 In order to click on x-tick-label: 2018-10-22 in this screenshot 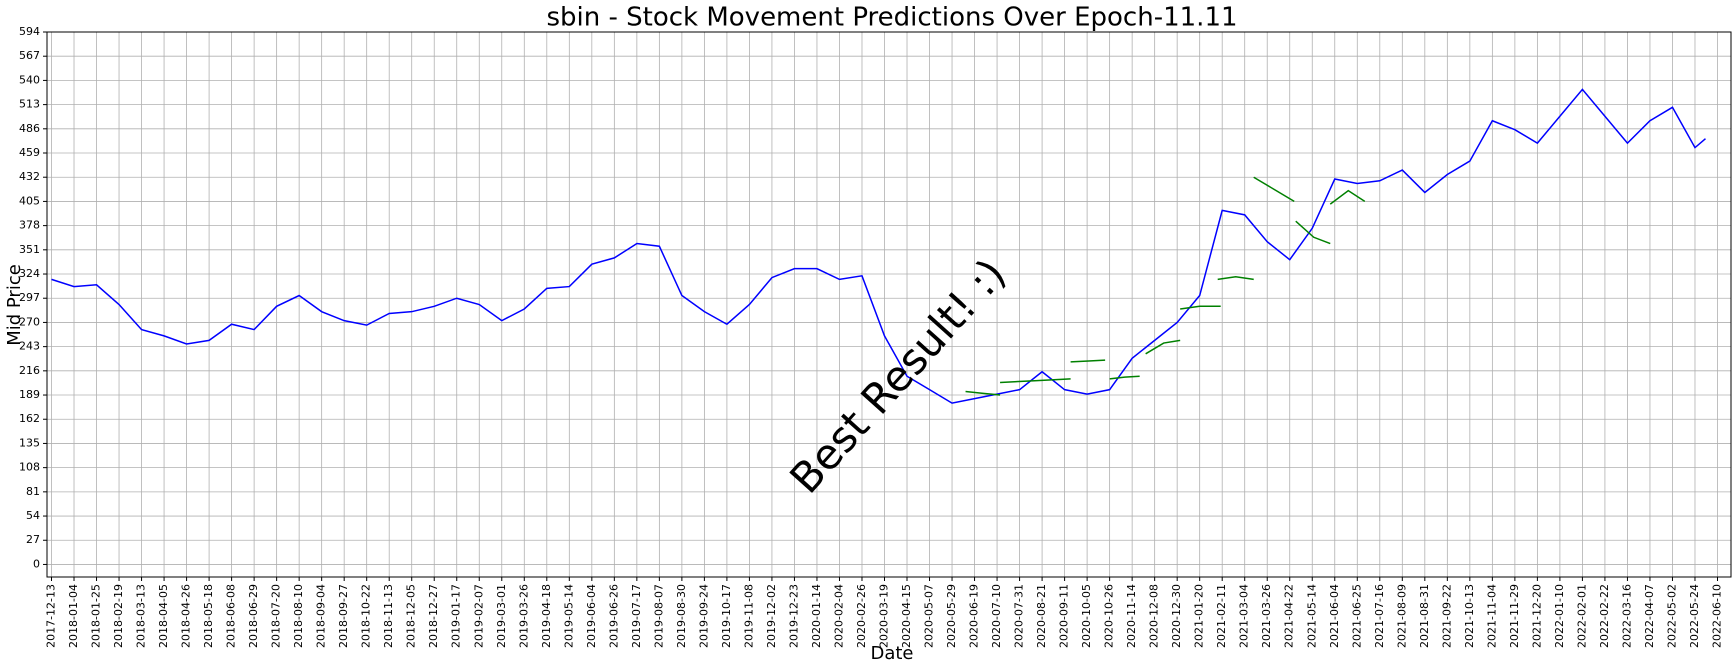, I will do `click(366, 616)`.